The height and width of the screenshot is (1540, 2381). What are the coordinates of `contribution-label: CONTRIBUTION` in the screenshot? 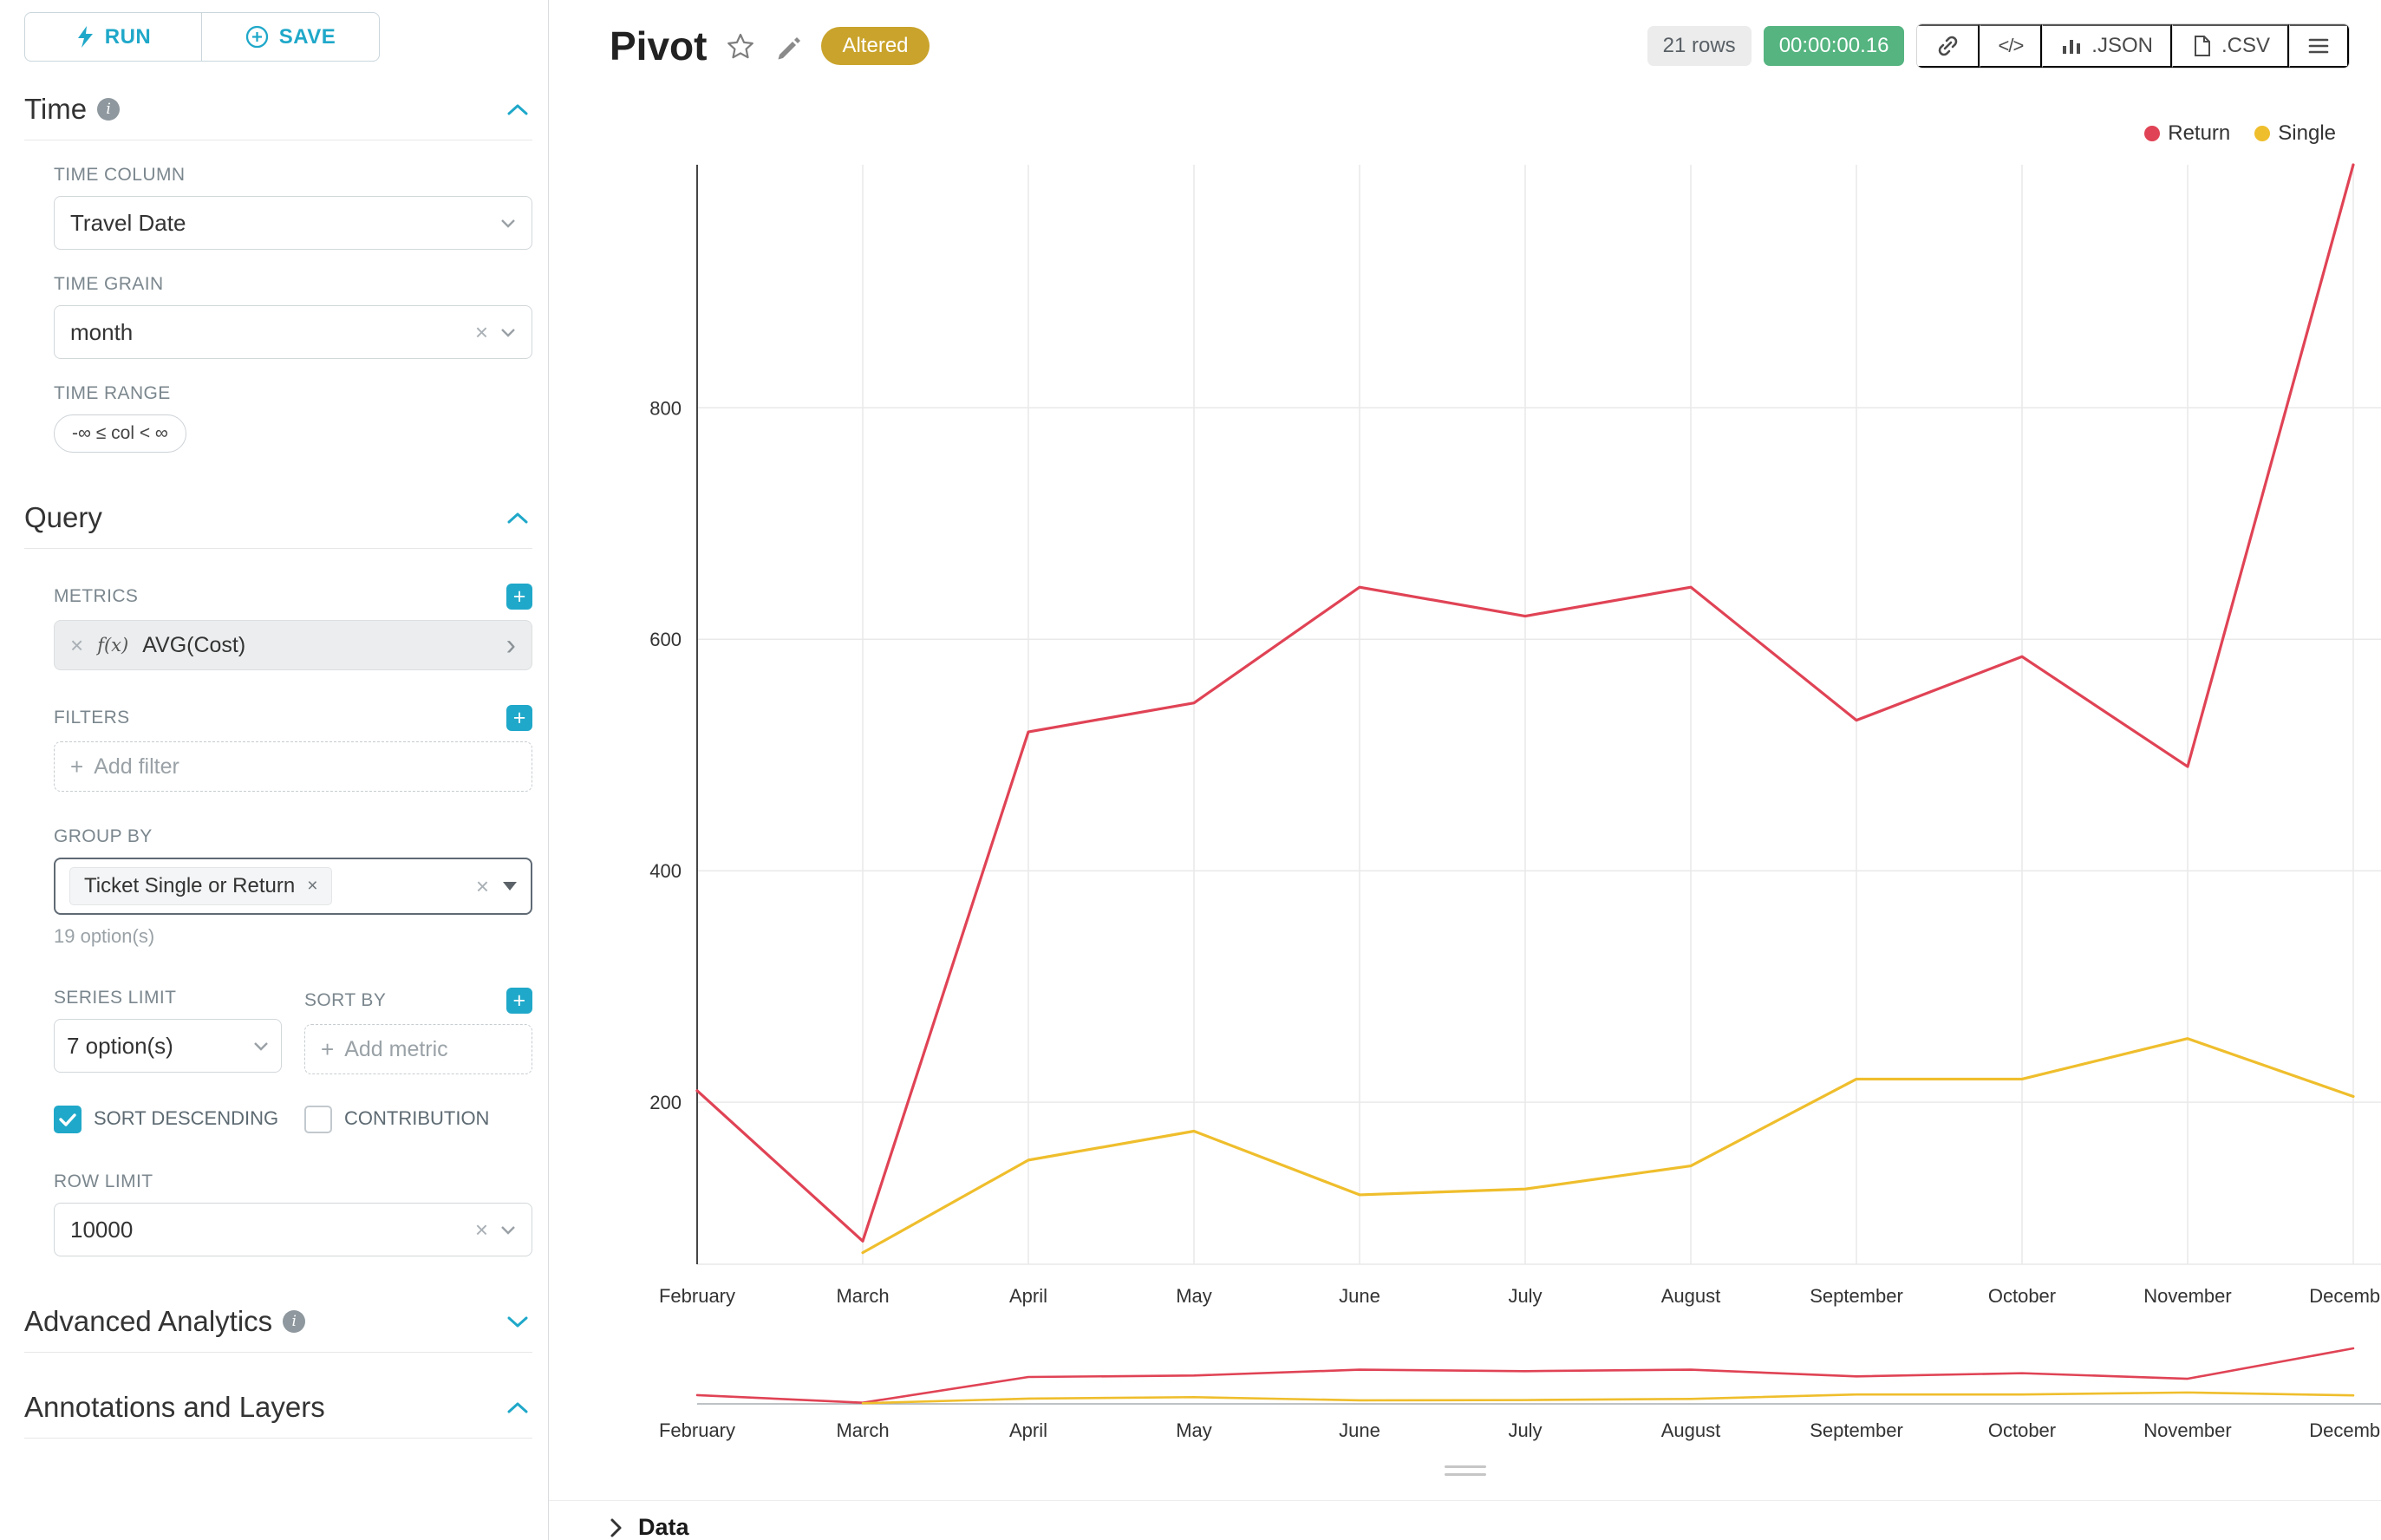 It's located at (417, 1118).